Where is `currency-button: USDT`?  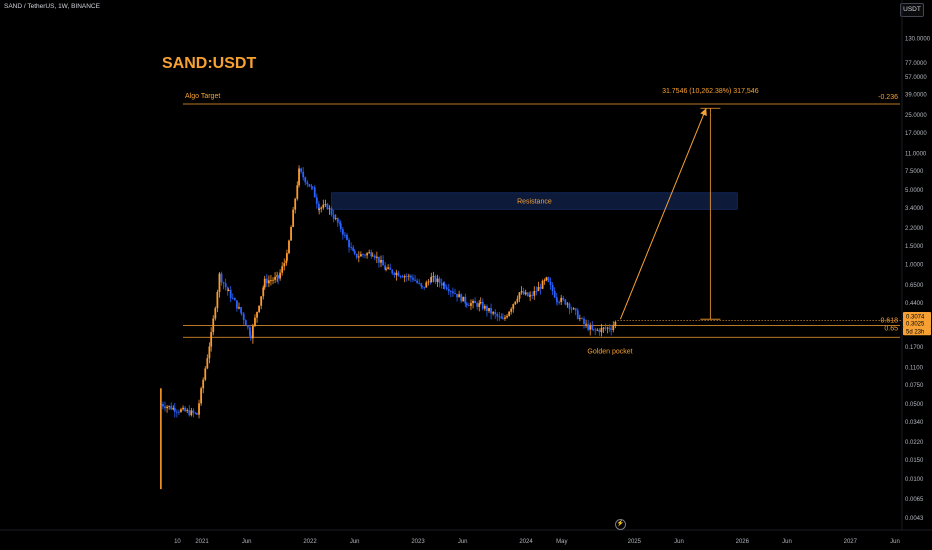 currency-button: USDT is located at coordinates (912, 10).